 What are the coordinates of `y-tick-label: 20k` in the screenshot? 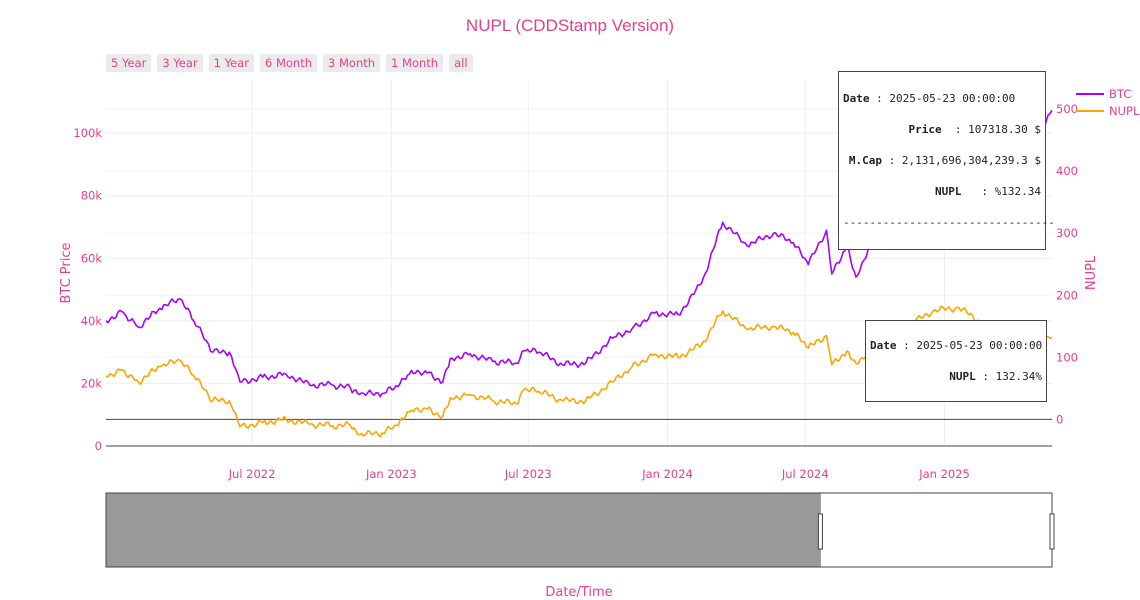 It's located at (92, 383).